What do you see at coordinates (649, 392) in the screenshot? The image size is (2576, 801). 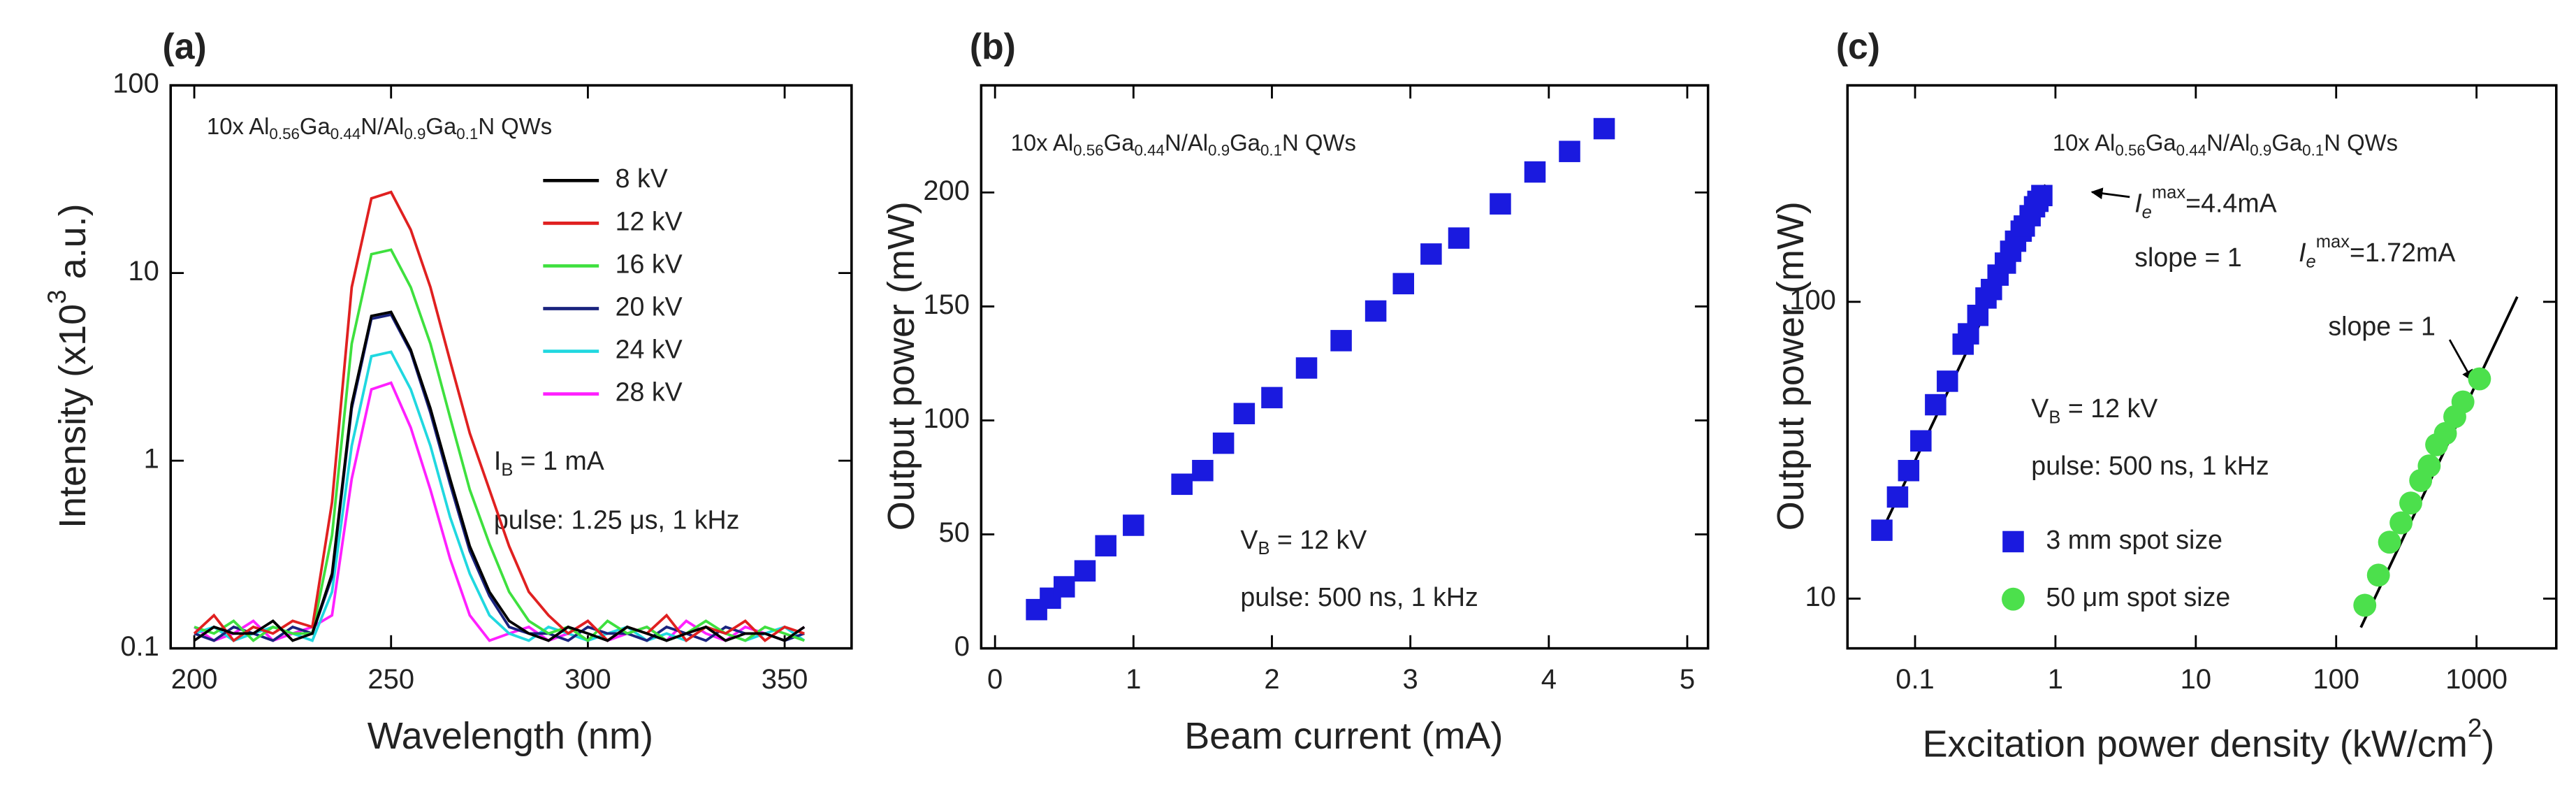 I see `legend-label: 28 kV` at bounding box center [649, 392].